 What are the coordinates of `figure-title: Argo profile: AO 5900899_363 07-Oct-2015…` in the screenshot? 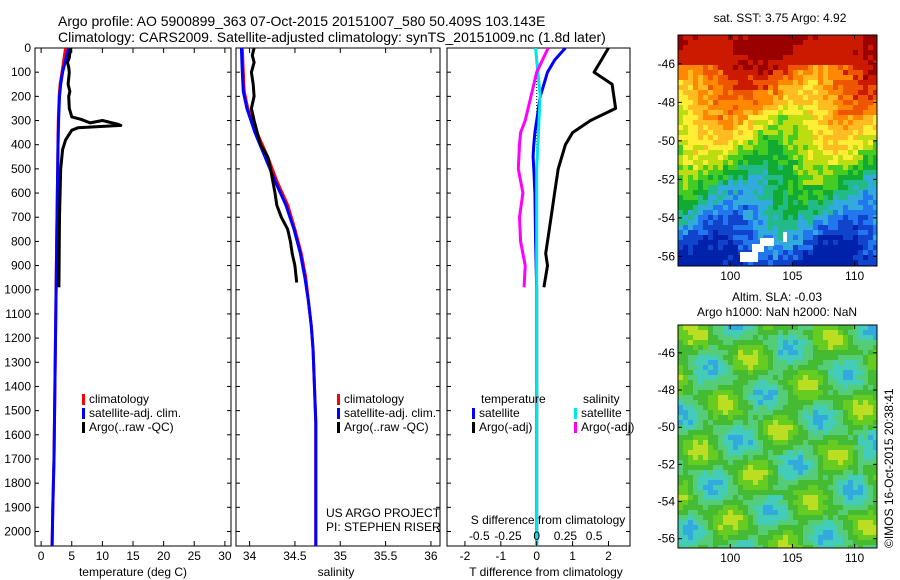 It's located at (301, 21).